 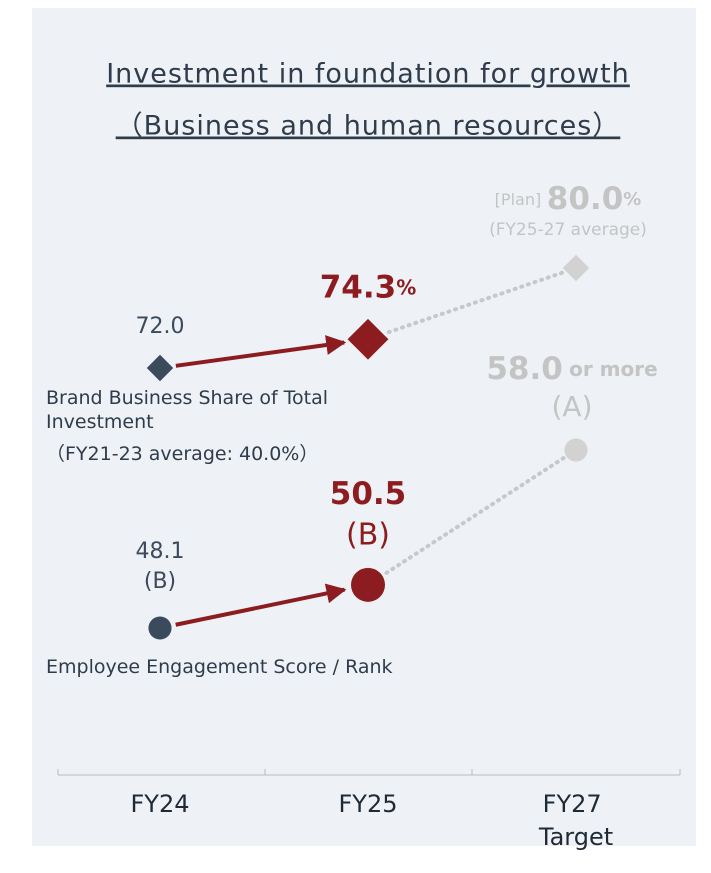 I want to click on value-label: 58.0 or more, so click(x=571, y=369).